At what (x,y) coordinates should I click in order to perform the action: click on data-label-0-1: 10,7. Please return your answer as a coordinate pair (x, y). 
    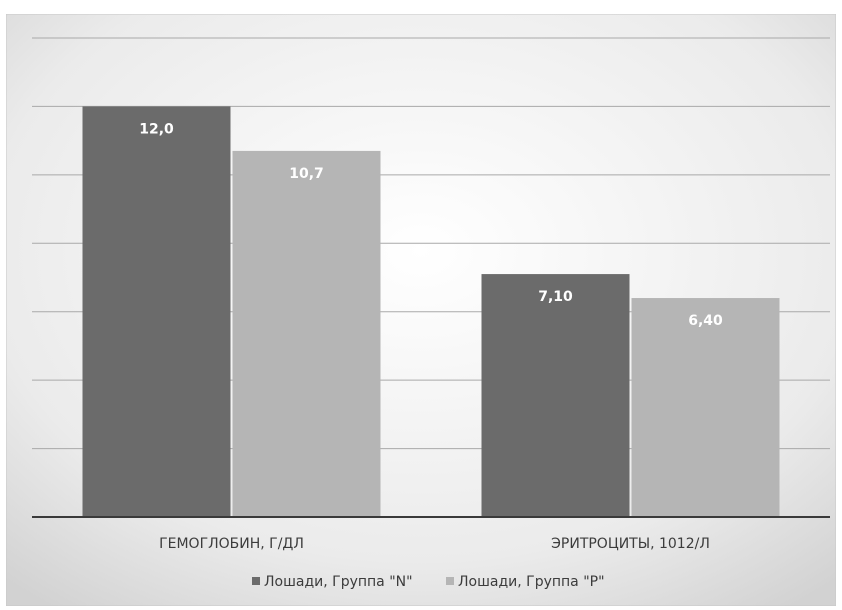
    Looking at the image, I should click on (306, 174).